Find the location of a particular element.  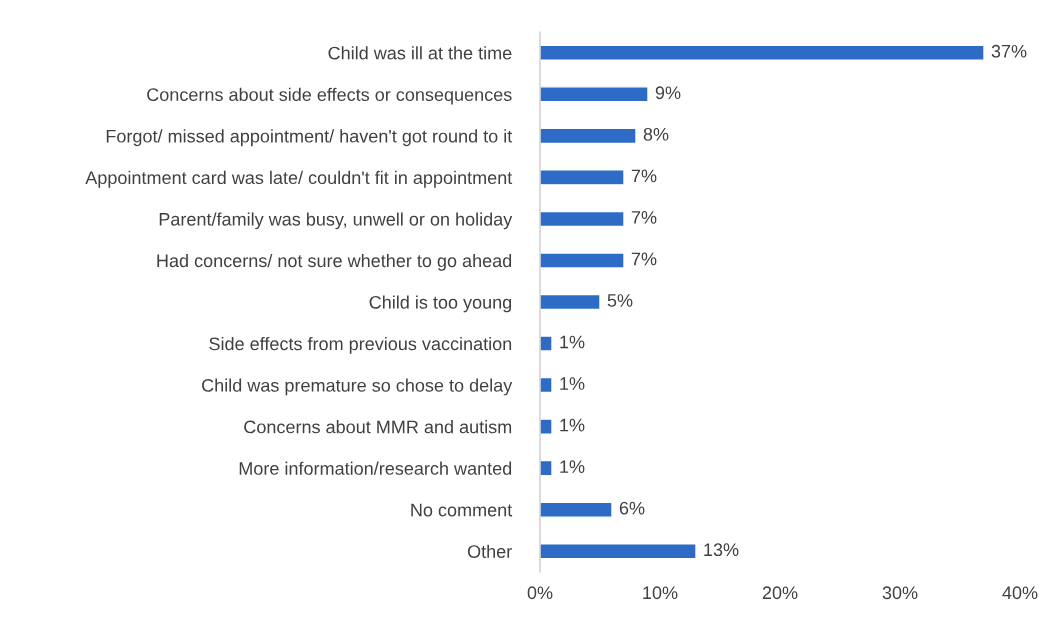

data-label: 13% is located at coordinates (721, 550).